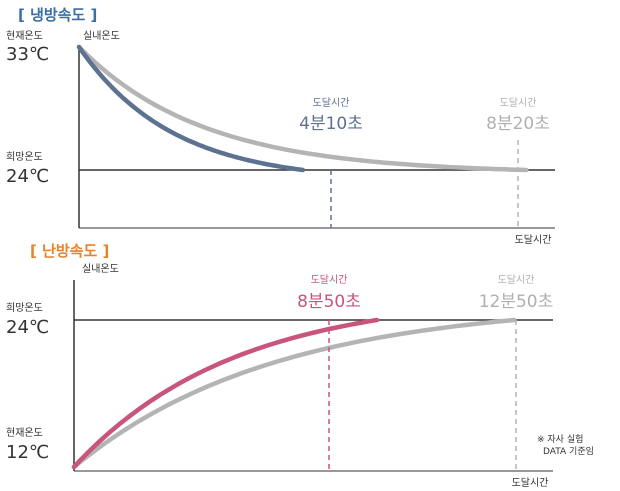 The image size is (620, 491). Describe the element at coordinates (101, 36) in the screenshot. I see `cooling-y-axis-label: 실내온도` at that location.